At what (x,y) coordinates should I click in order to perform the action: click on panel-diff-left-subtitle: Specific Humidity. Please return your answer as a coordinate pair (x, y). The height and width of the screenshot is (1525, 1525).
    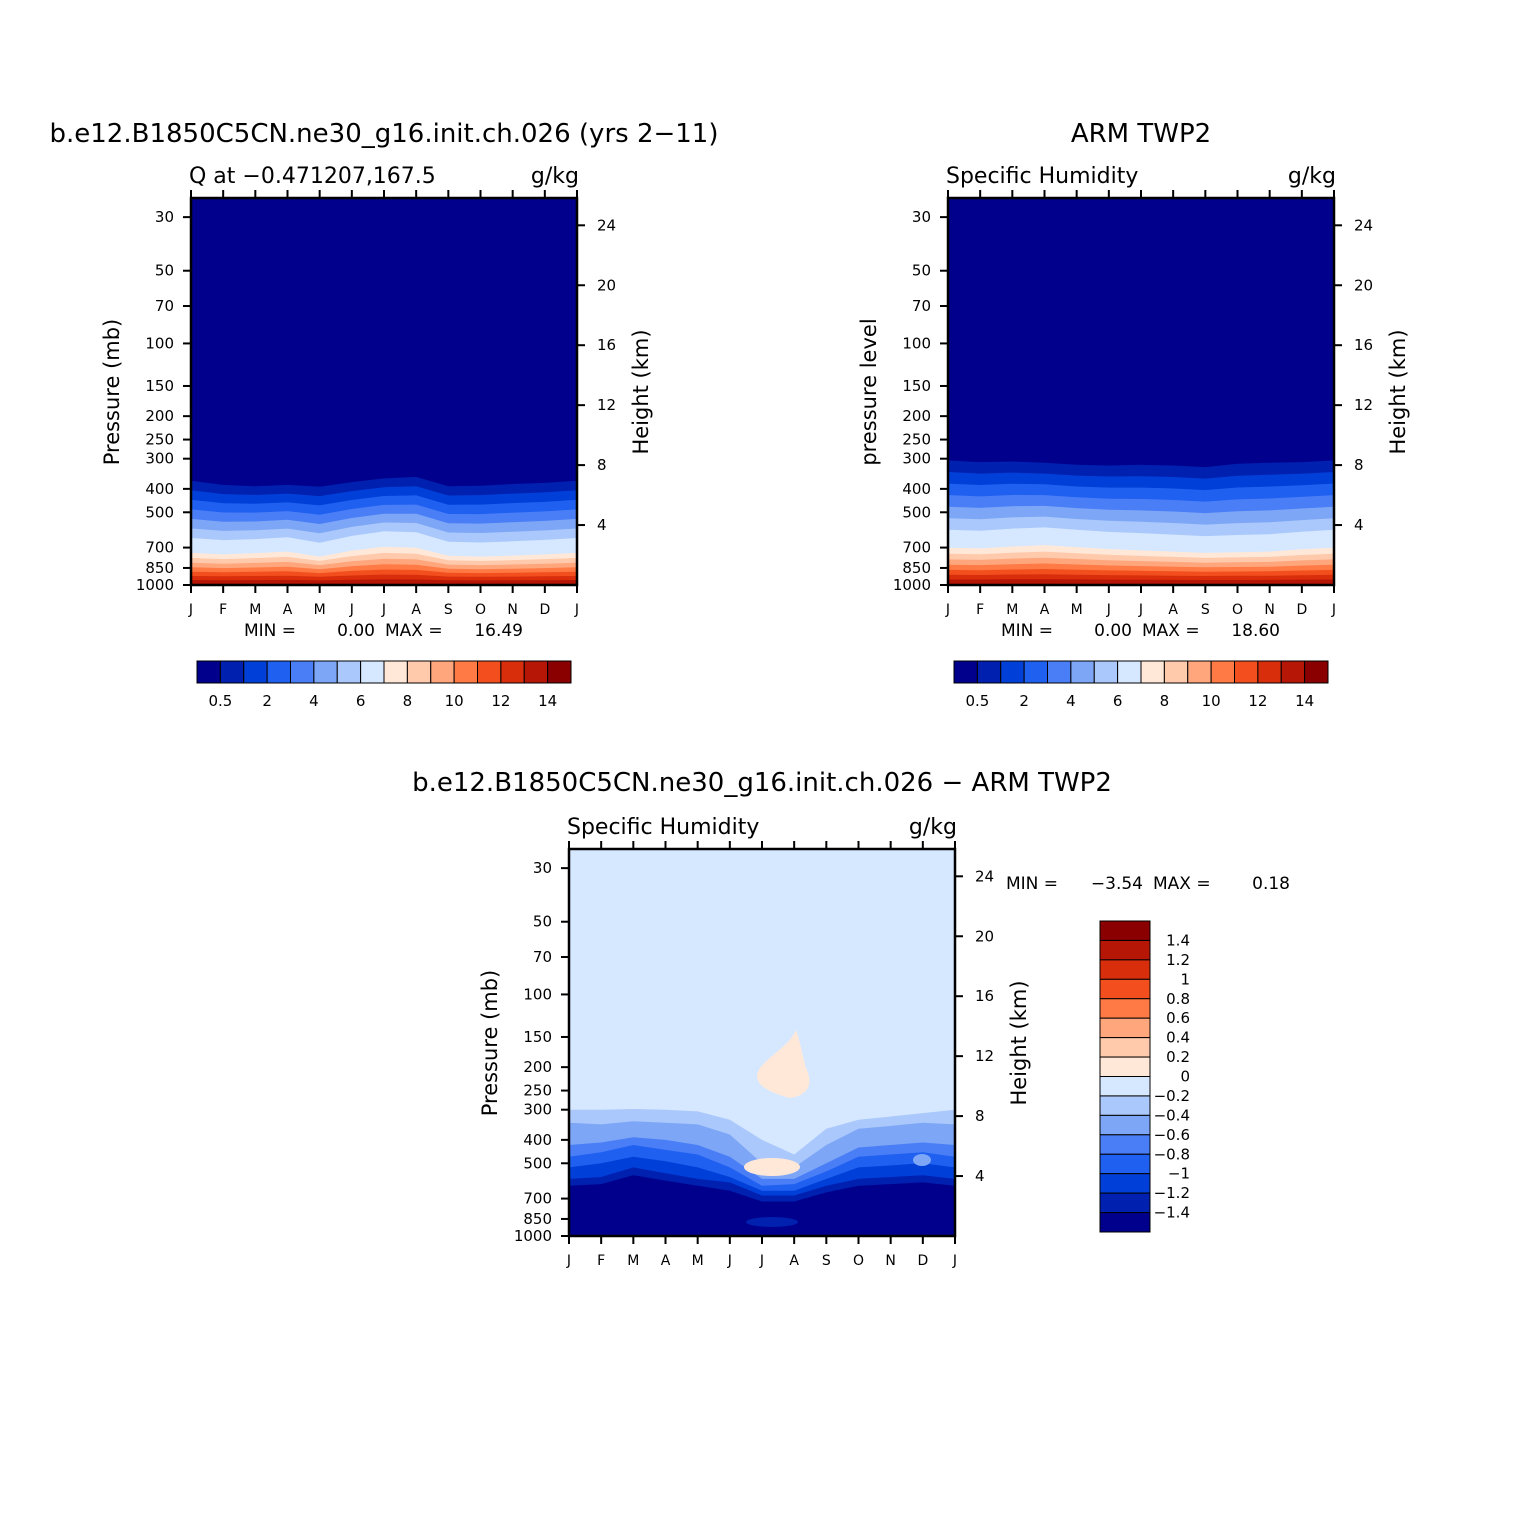
    Looking at the image, I should click on (663, 827).